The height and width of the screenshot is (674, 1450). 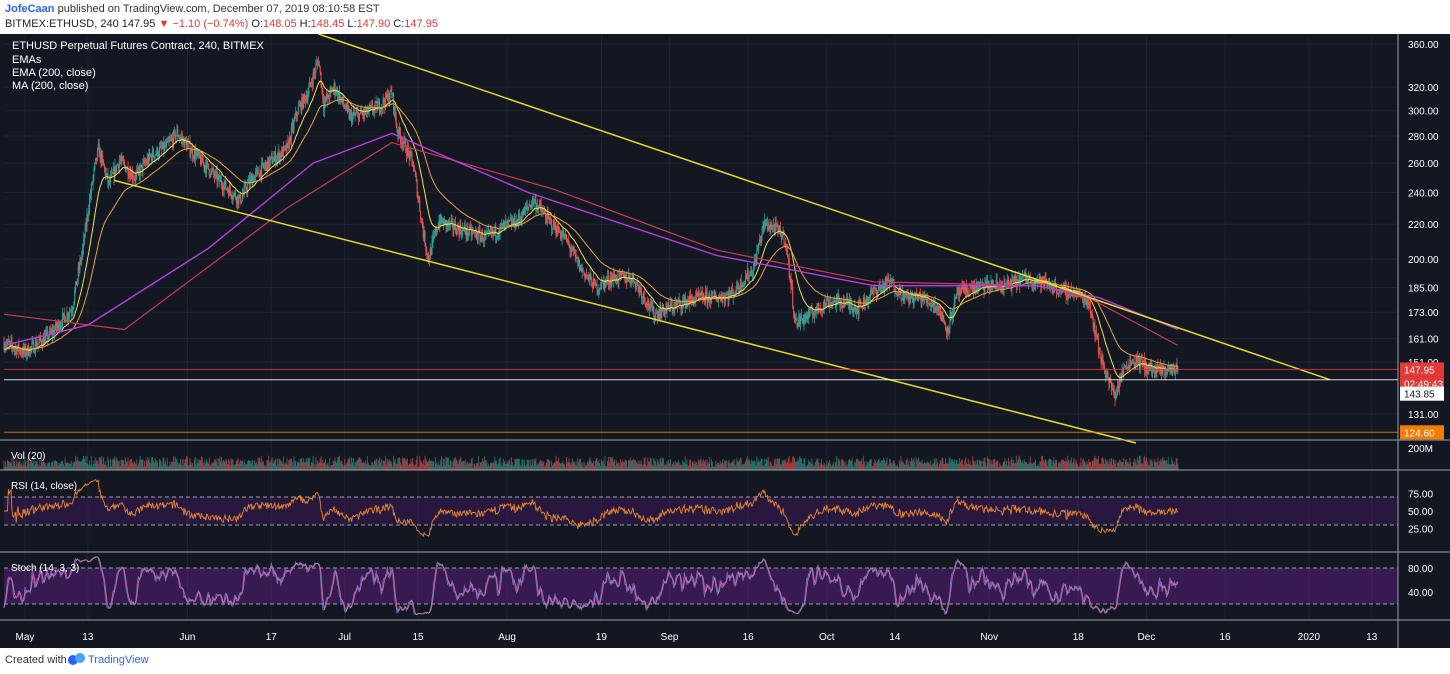 I want to click on legend-ma200: MA (200, close), so click(x=50, y=86).